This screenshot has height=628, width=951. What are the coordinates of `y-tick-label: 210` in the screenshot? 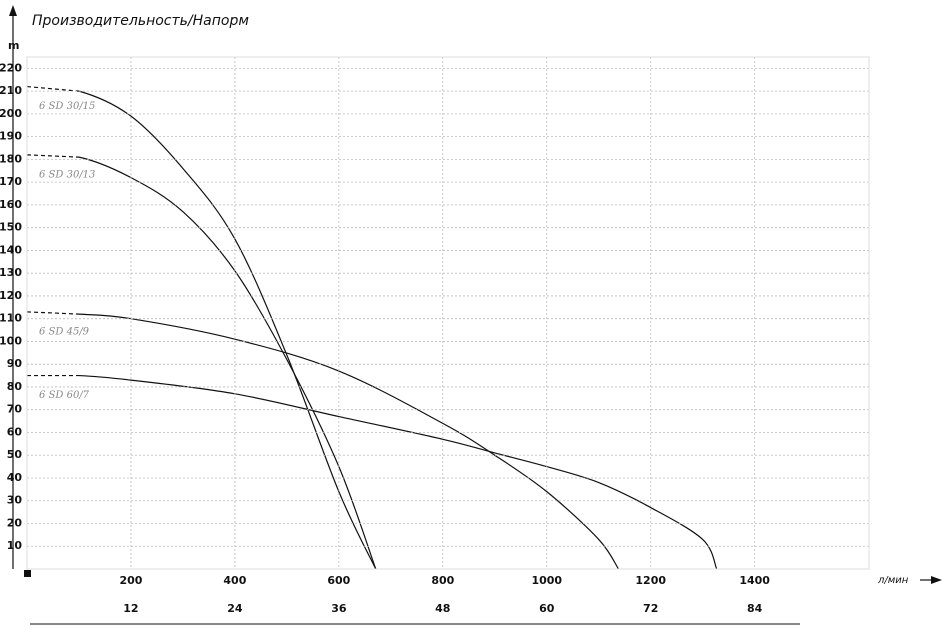 It's located at (11, 90).